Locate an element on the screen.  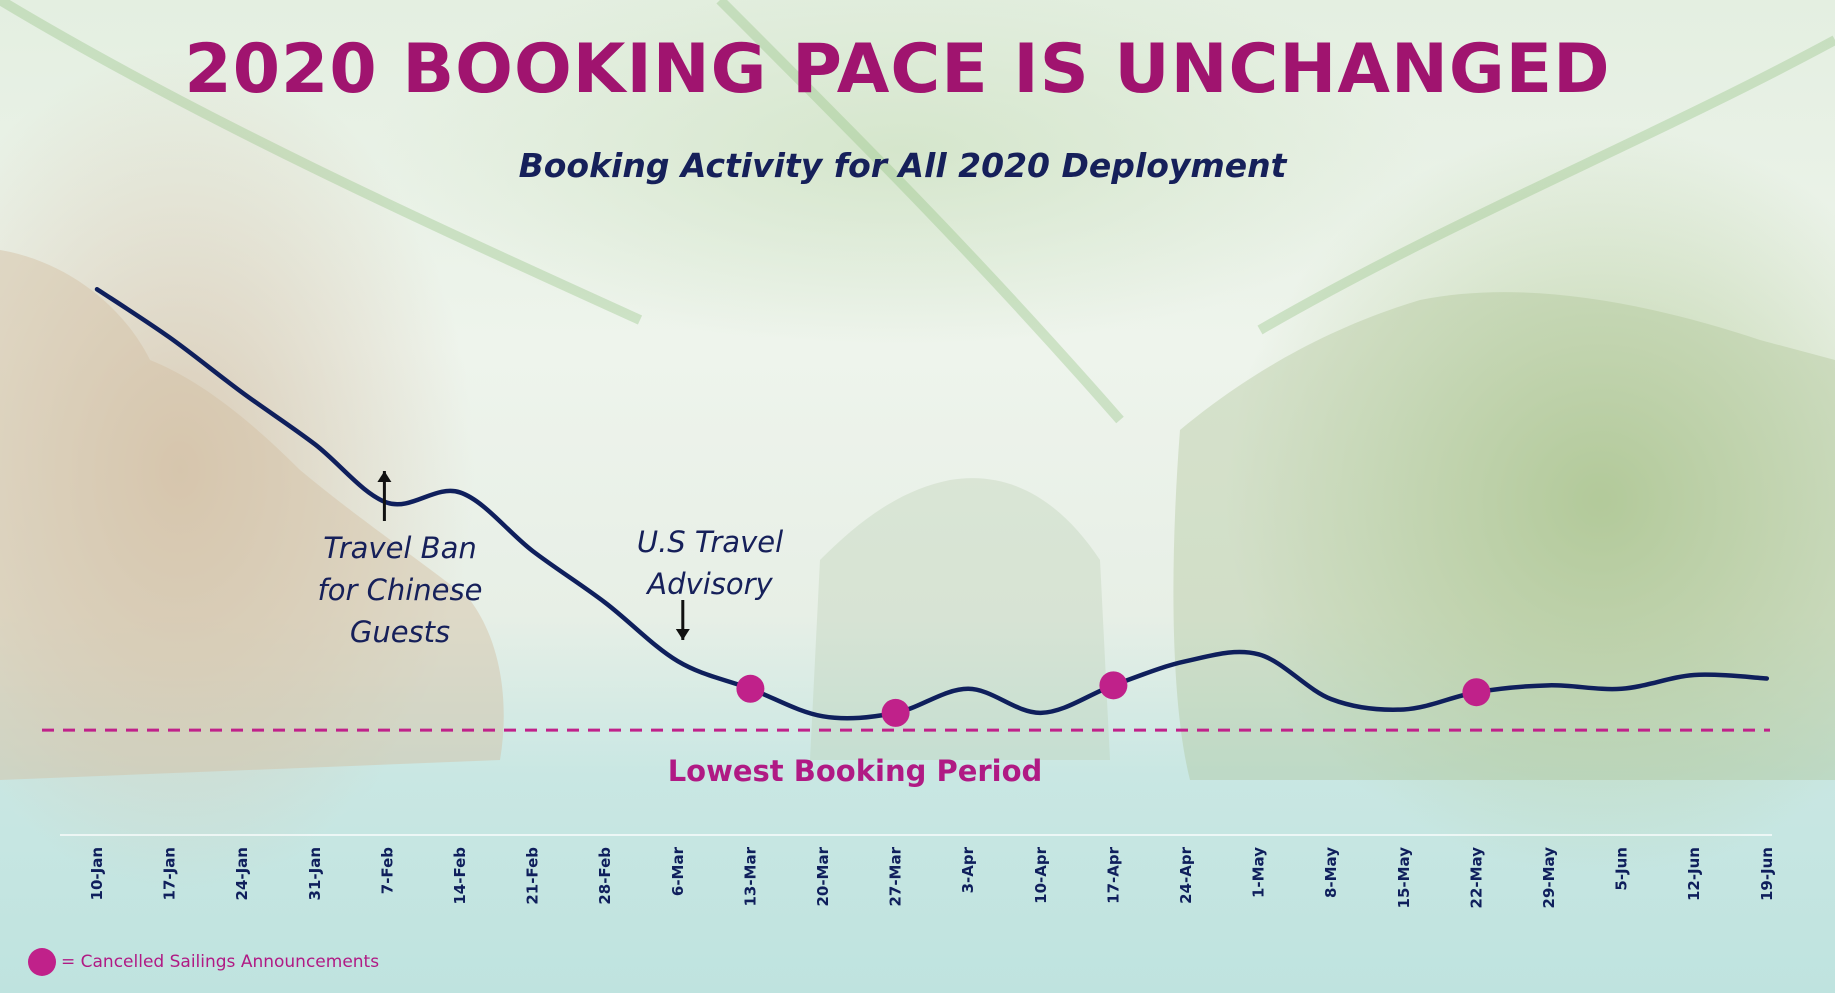
x-tick-label: 12-Jun is located at coordinates (1694, 874).